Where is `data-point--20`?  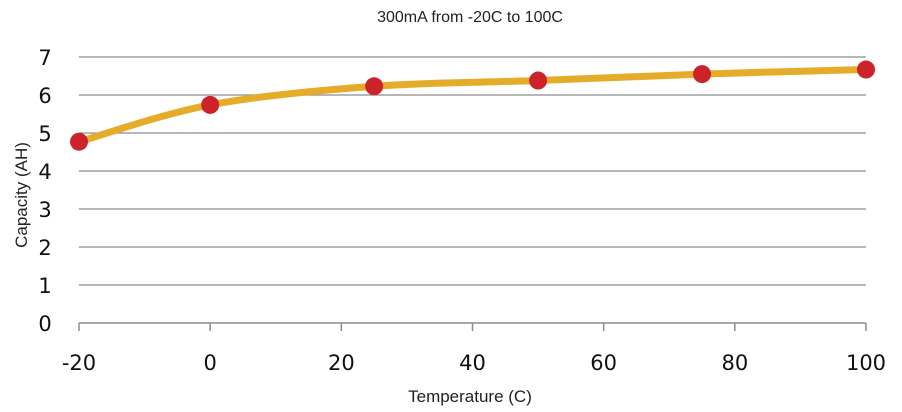 data-point--20 is located at coordinates (79, 141).